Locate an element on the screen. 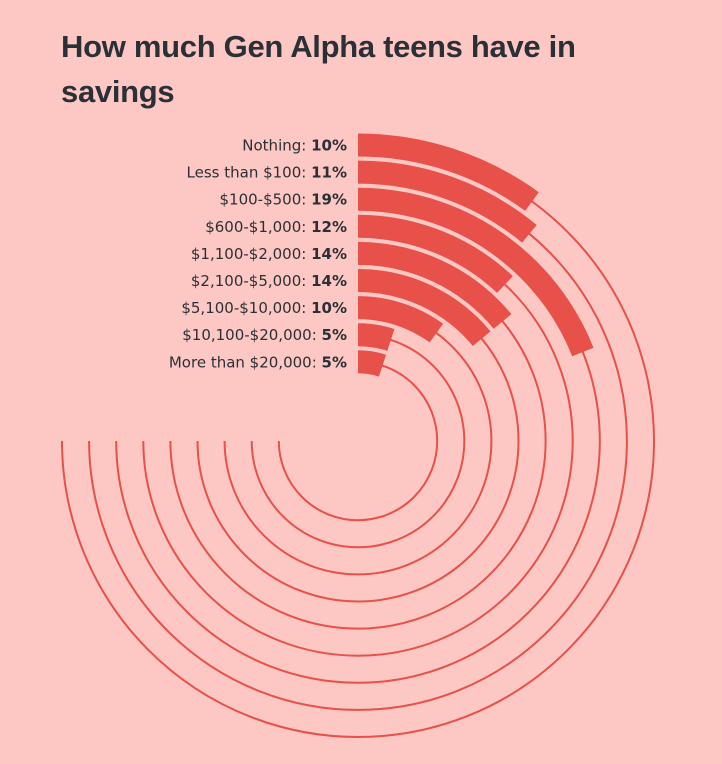 The width and height of the screenshot is (722, 764). data-label: 12% is located at coordinates (329, 227).